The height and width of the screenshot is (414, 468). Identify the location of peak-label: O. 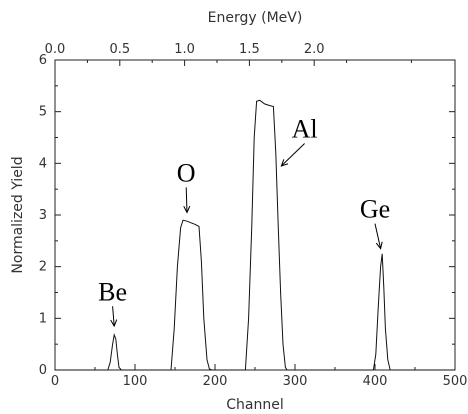
(186, 172).